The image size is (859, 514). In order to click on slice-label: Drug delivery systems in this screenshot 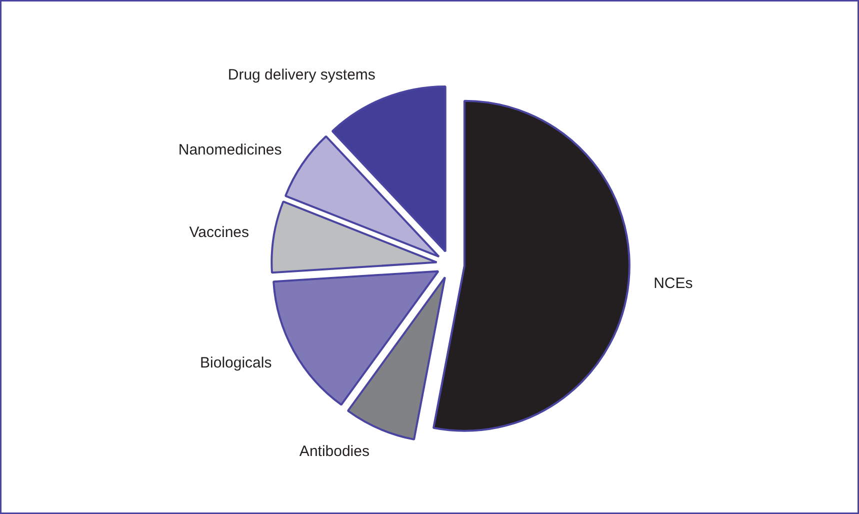, I will do `click(302, 75)`.